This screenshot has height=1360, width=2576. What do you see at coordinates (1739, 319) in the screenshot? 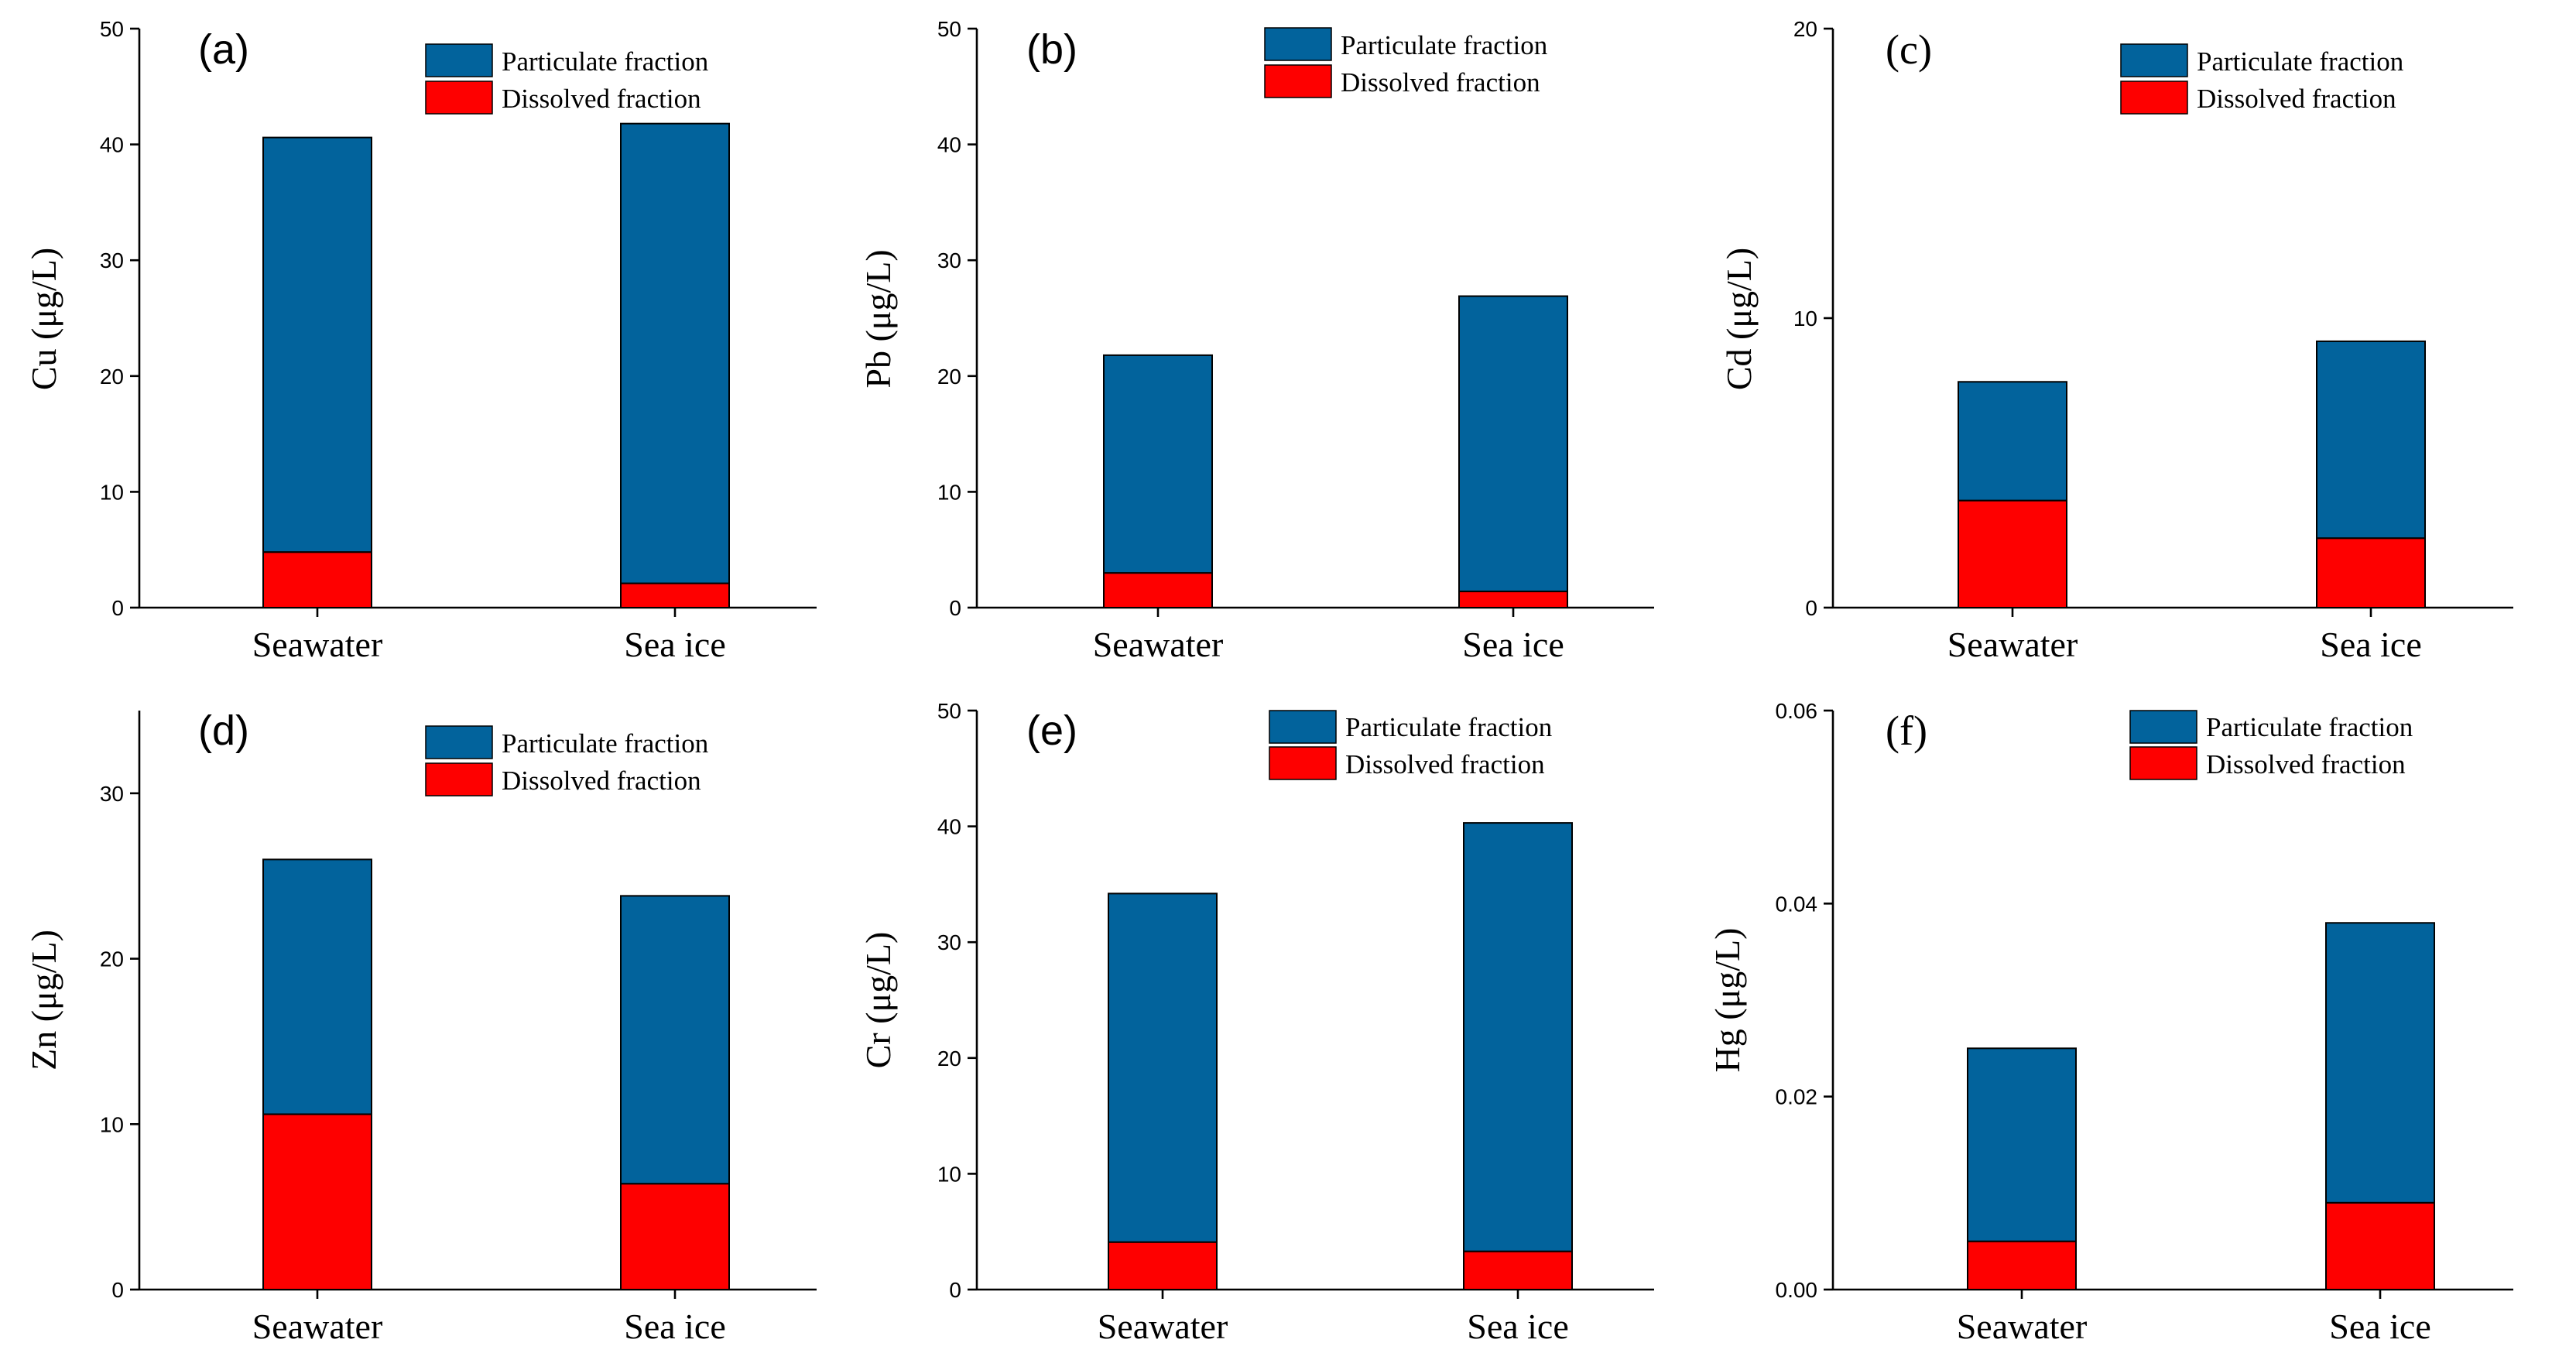
I see `panel-c-y-axis-title: Cd (μg/L)` at bounding box center [1739, 319].